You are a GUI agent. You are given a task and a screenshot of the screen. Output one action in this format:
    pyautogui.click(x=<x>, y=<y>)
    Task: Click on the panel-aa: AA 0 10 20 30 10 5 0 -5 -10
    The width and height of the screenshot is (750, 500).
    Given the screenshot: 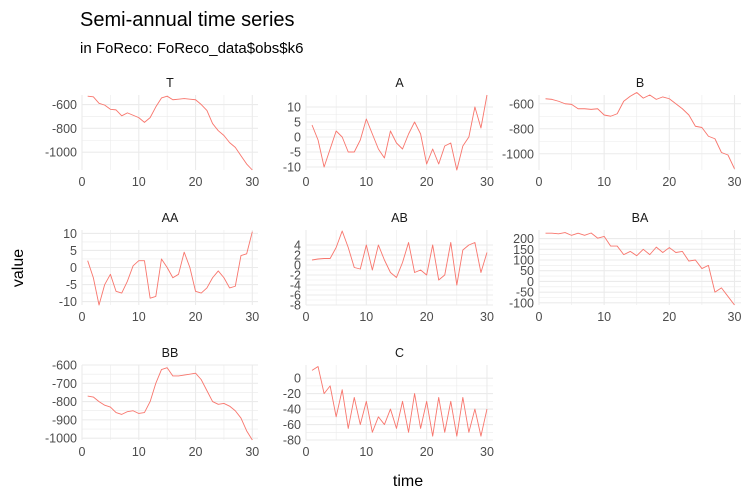 What is the action you would take?
    pyautogui.click(x=159, y=267)
    